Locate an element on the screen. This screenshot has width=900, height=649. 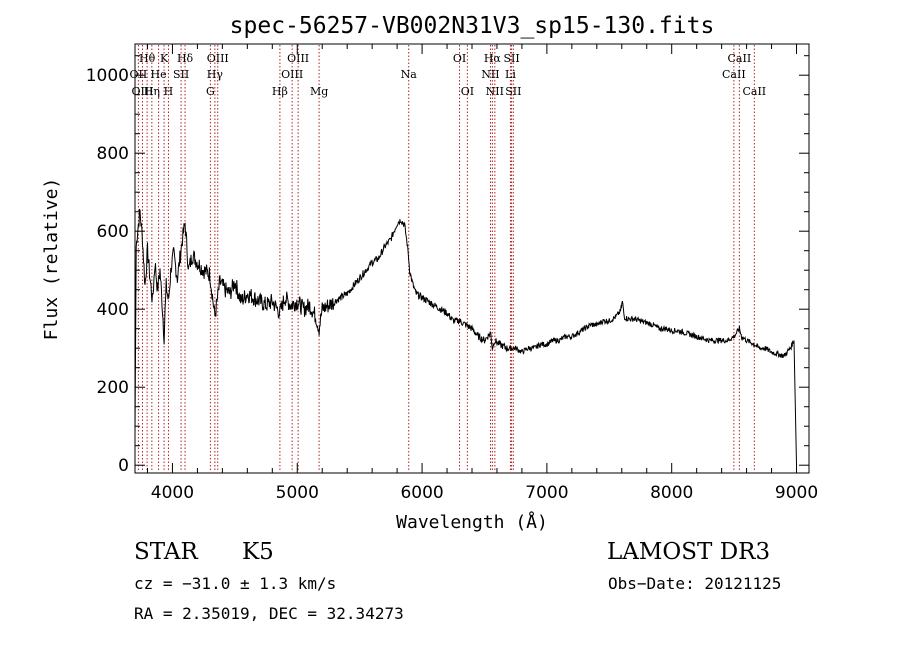
x-tick-label: 7000 is located at coordinates (546, 493).